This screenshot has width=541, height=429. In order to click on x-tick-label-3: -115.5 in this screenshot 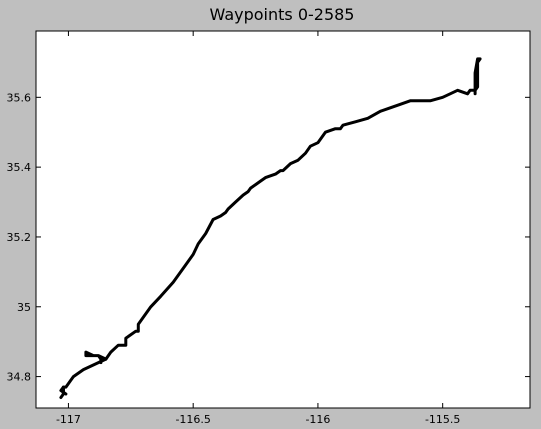, I will do `click(442, 419)`.